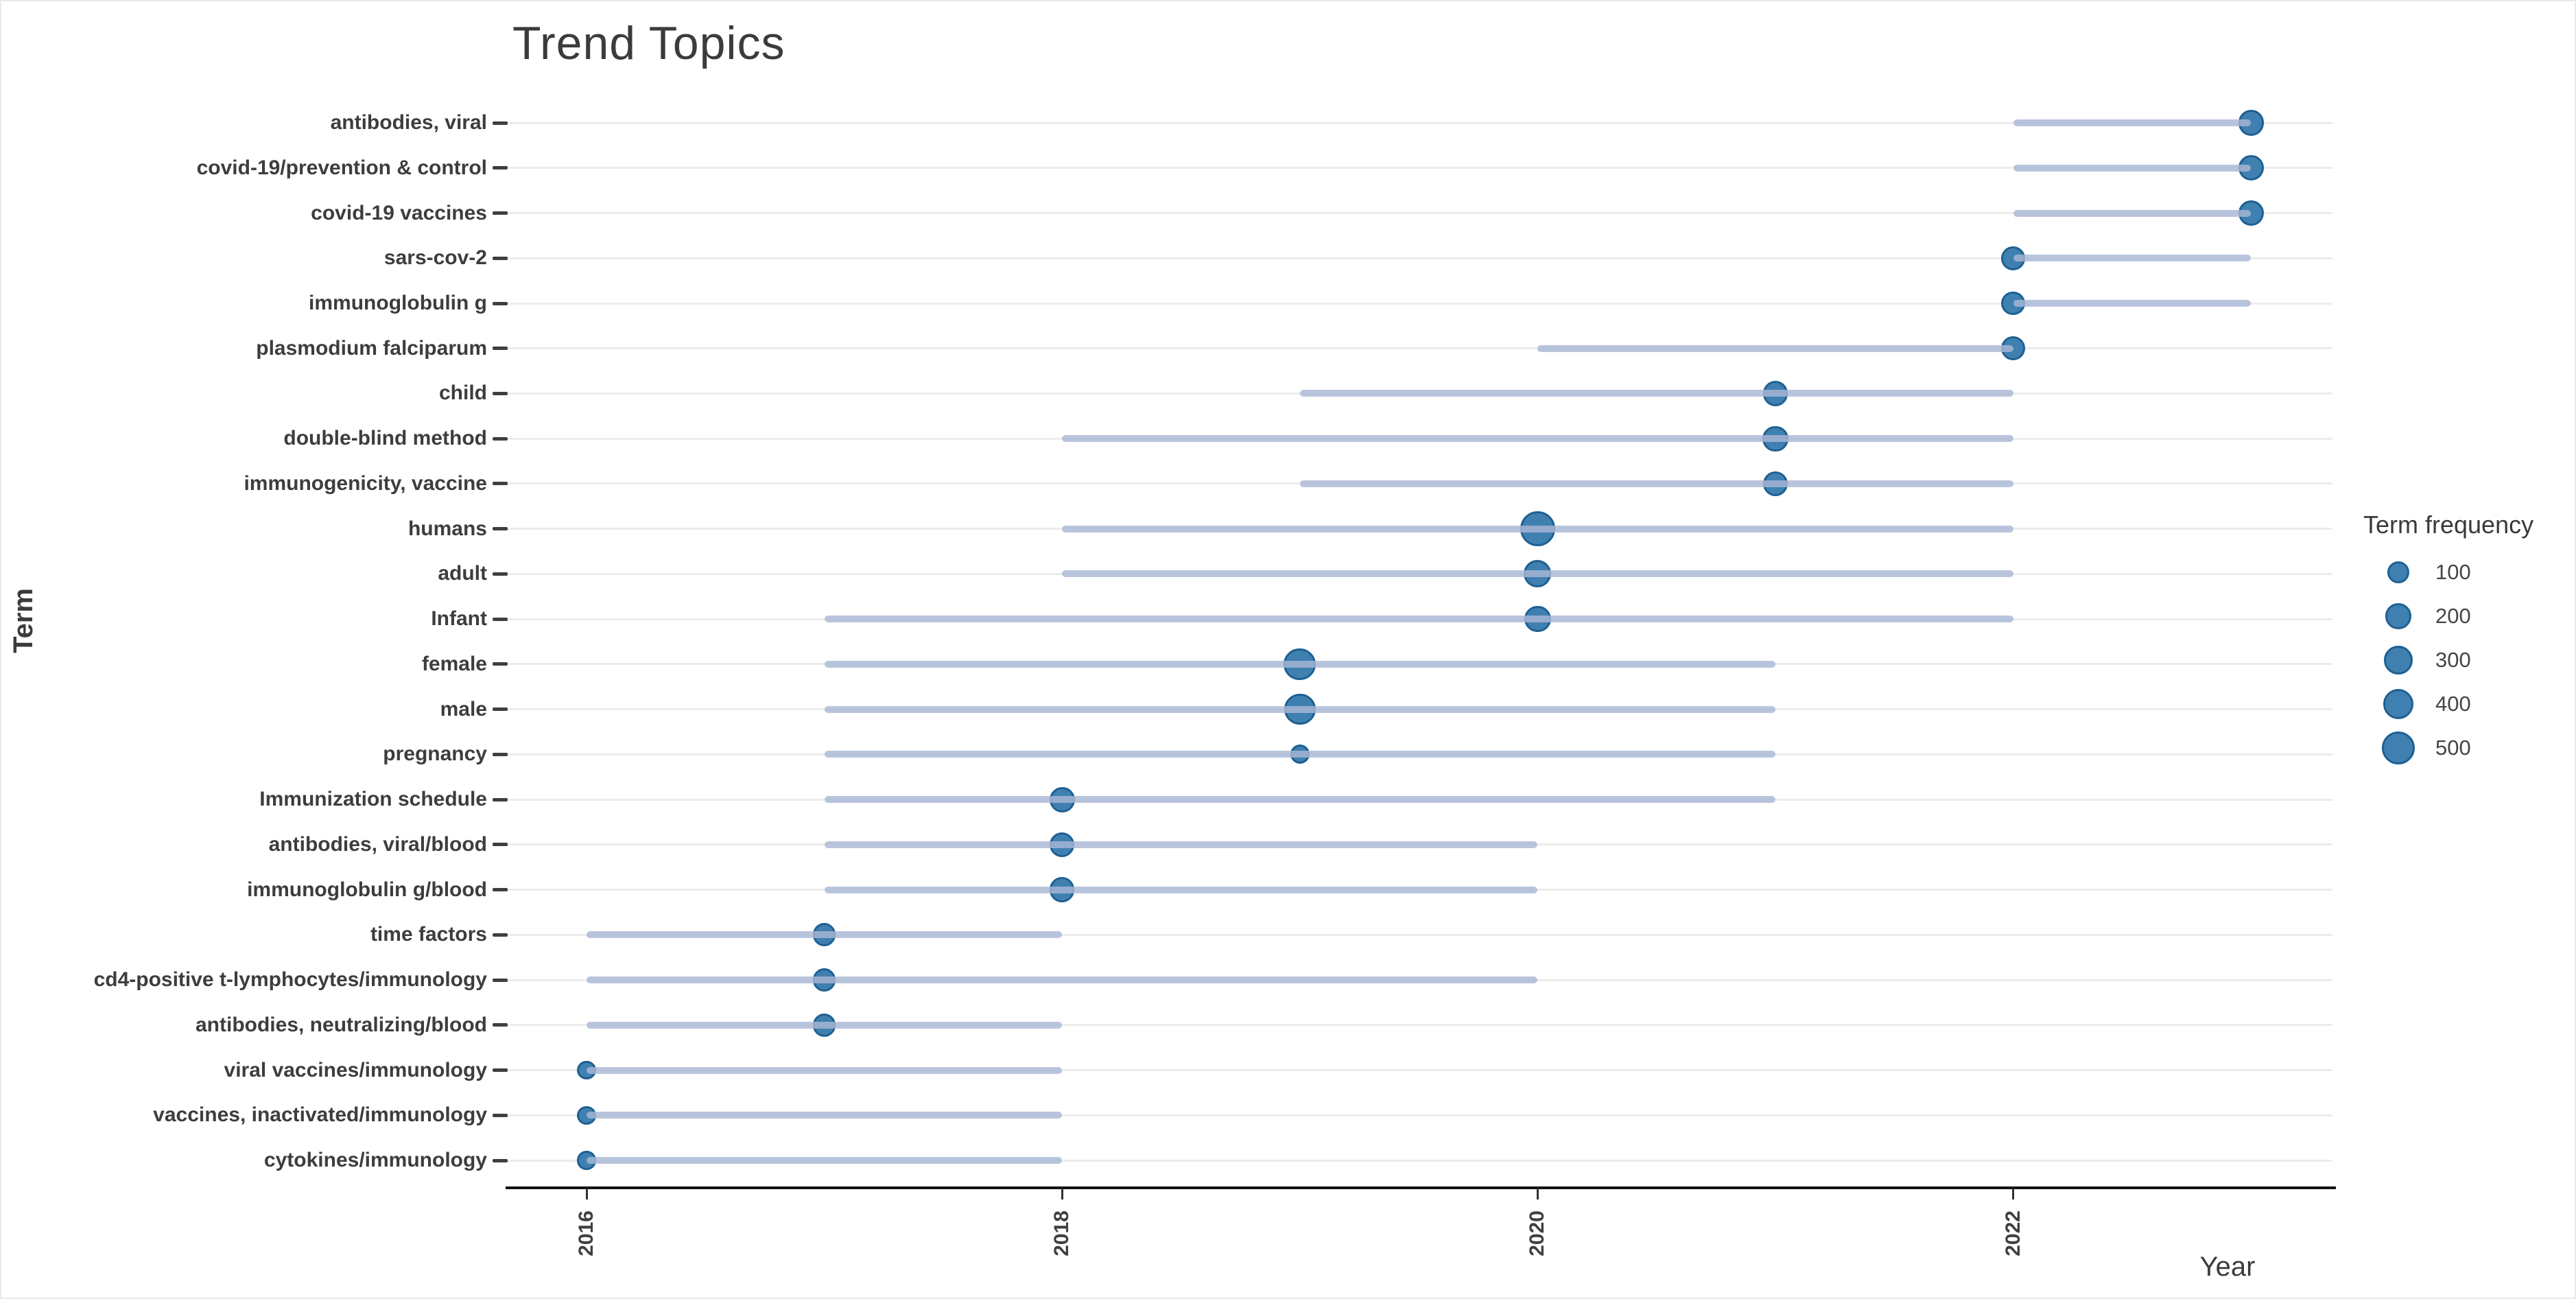 This screenshot has height=1299, width=2576. What do you see at coordinates (2227, 1267) in the screenshot?
I see `x-axis-title: Year` at bounding box center [2227, 1267].